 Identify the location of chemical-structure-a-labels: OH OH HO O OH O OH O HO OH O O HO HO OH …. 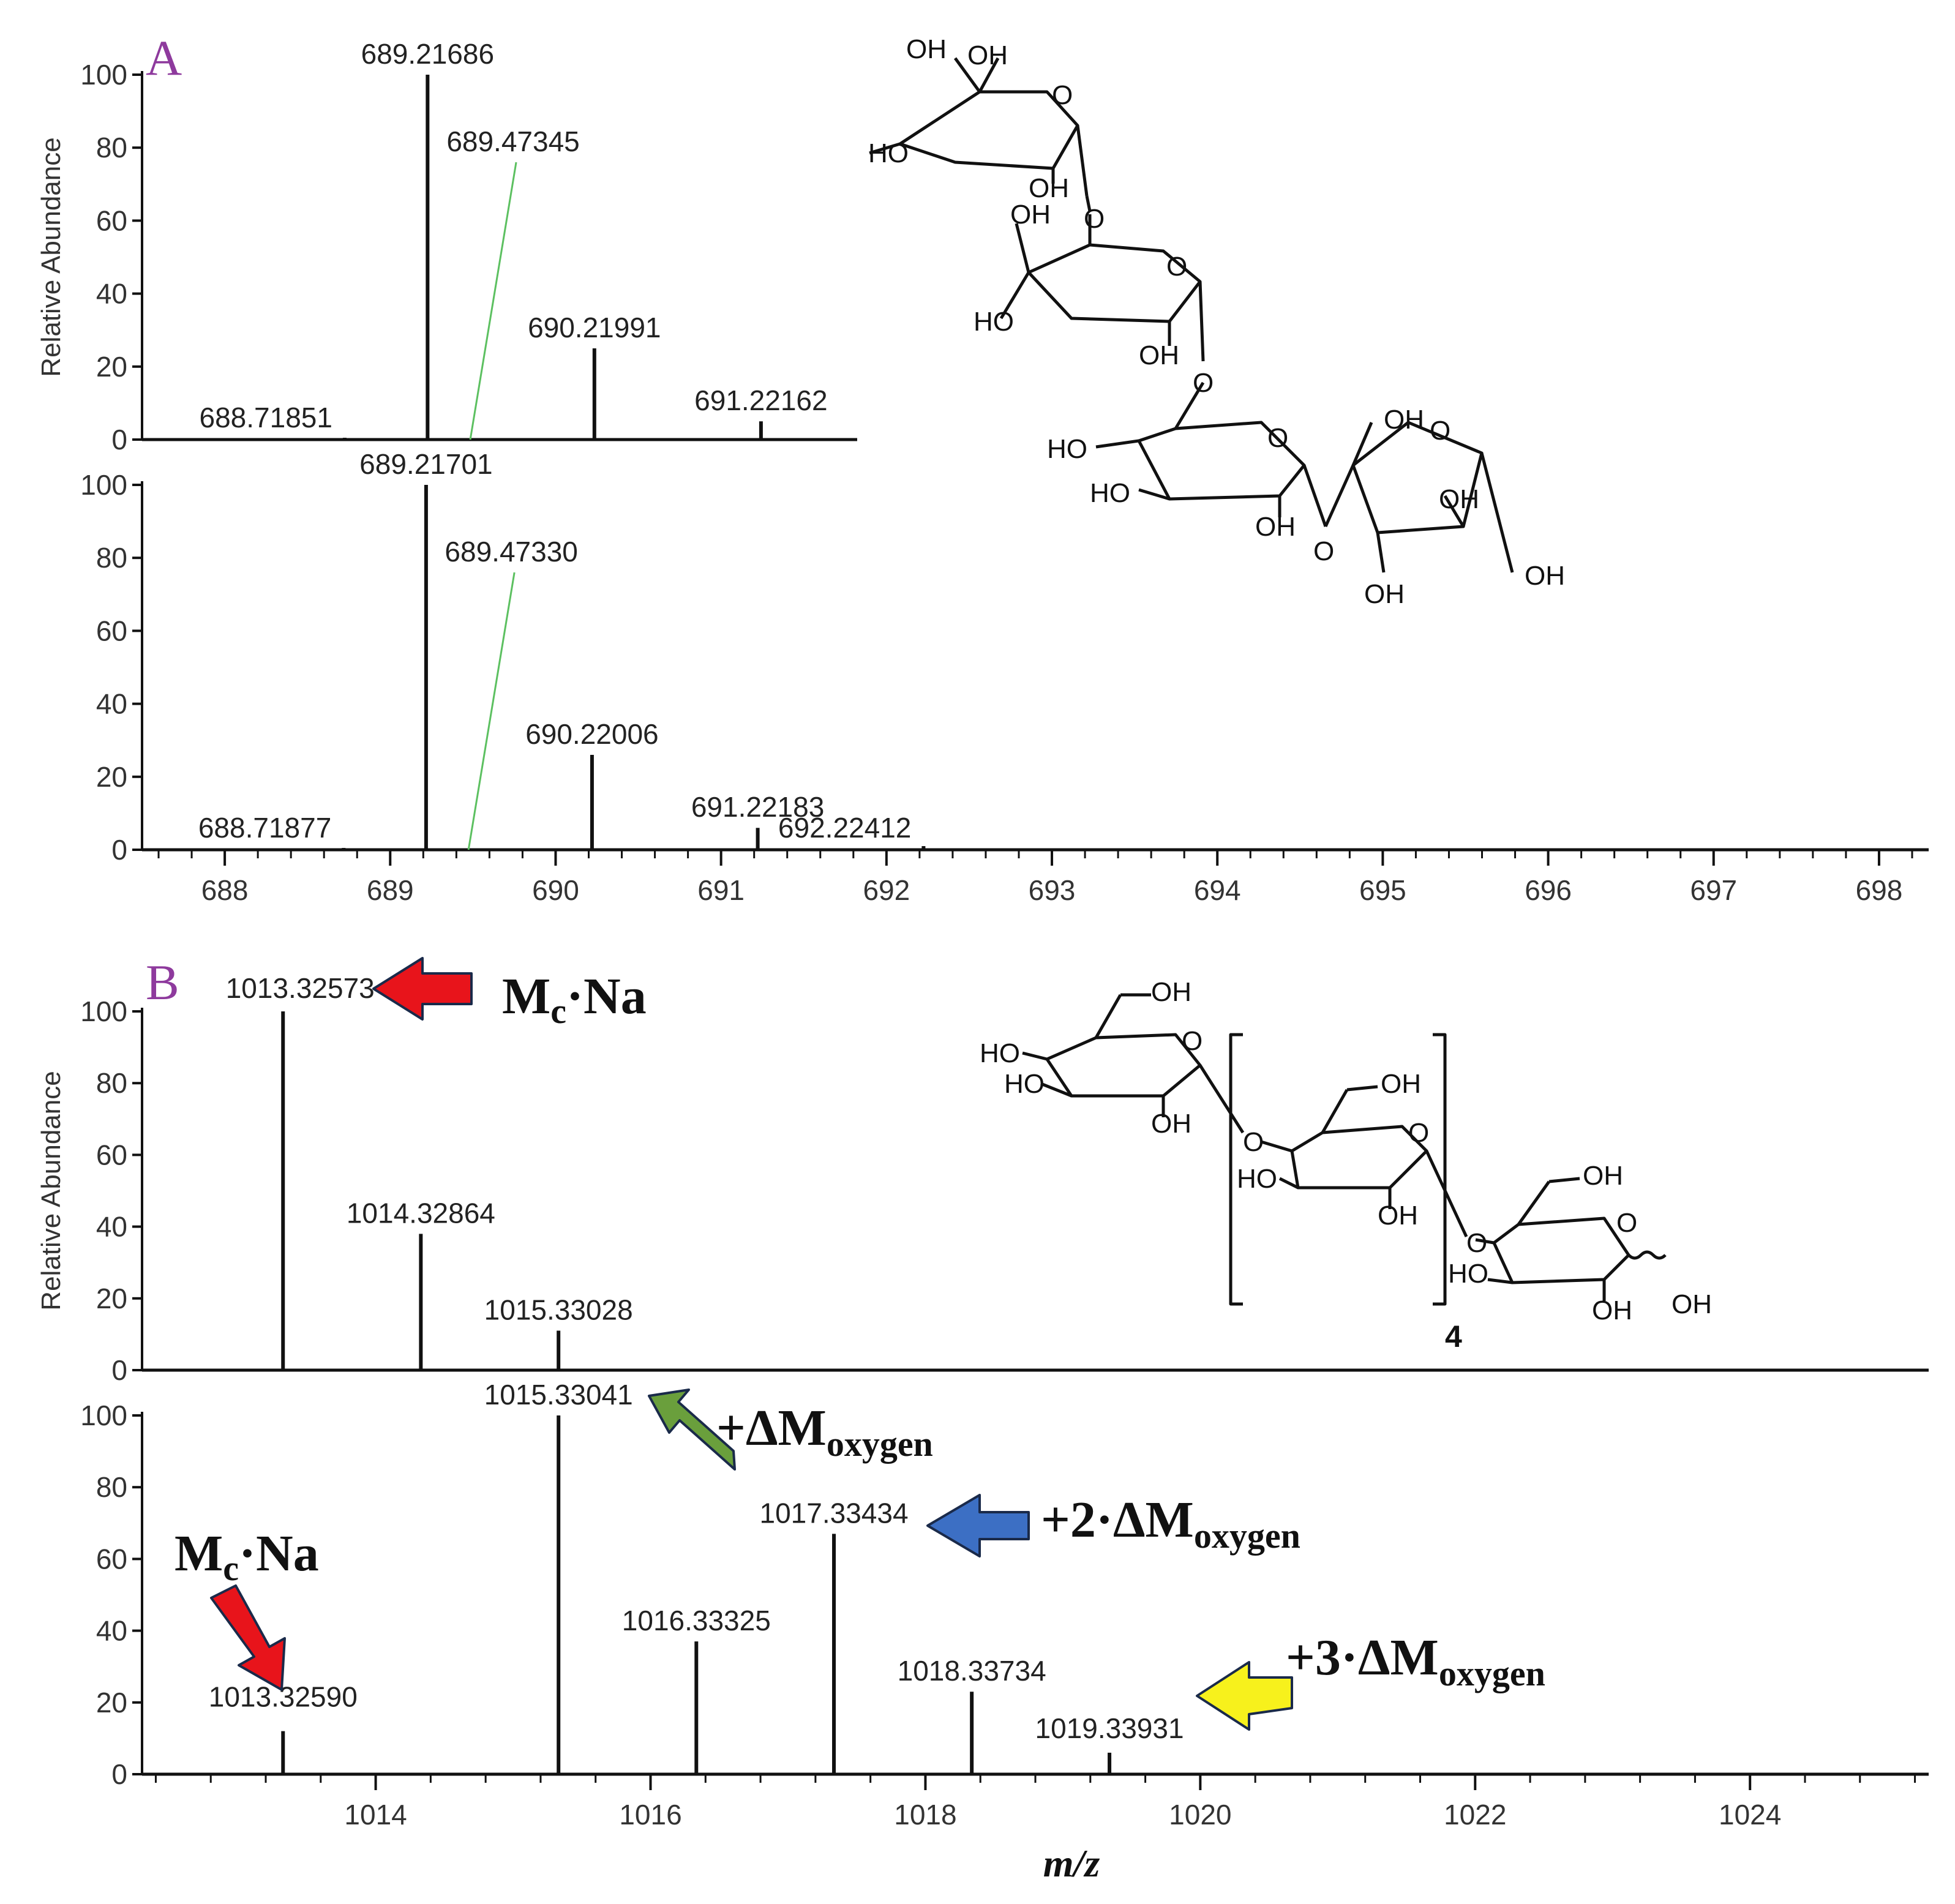
(1217, 321).